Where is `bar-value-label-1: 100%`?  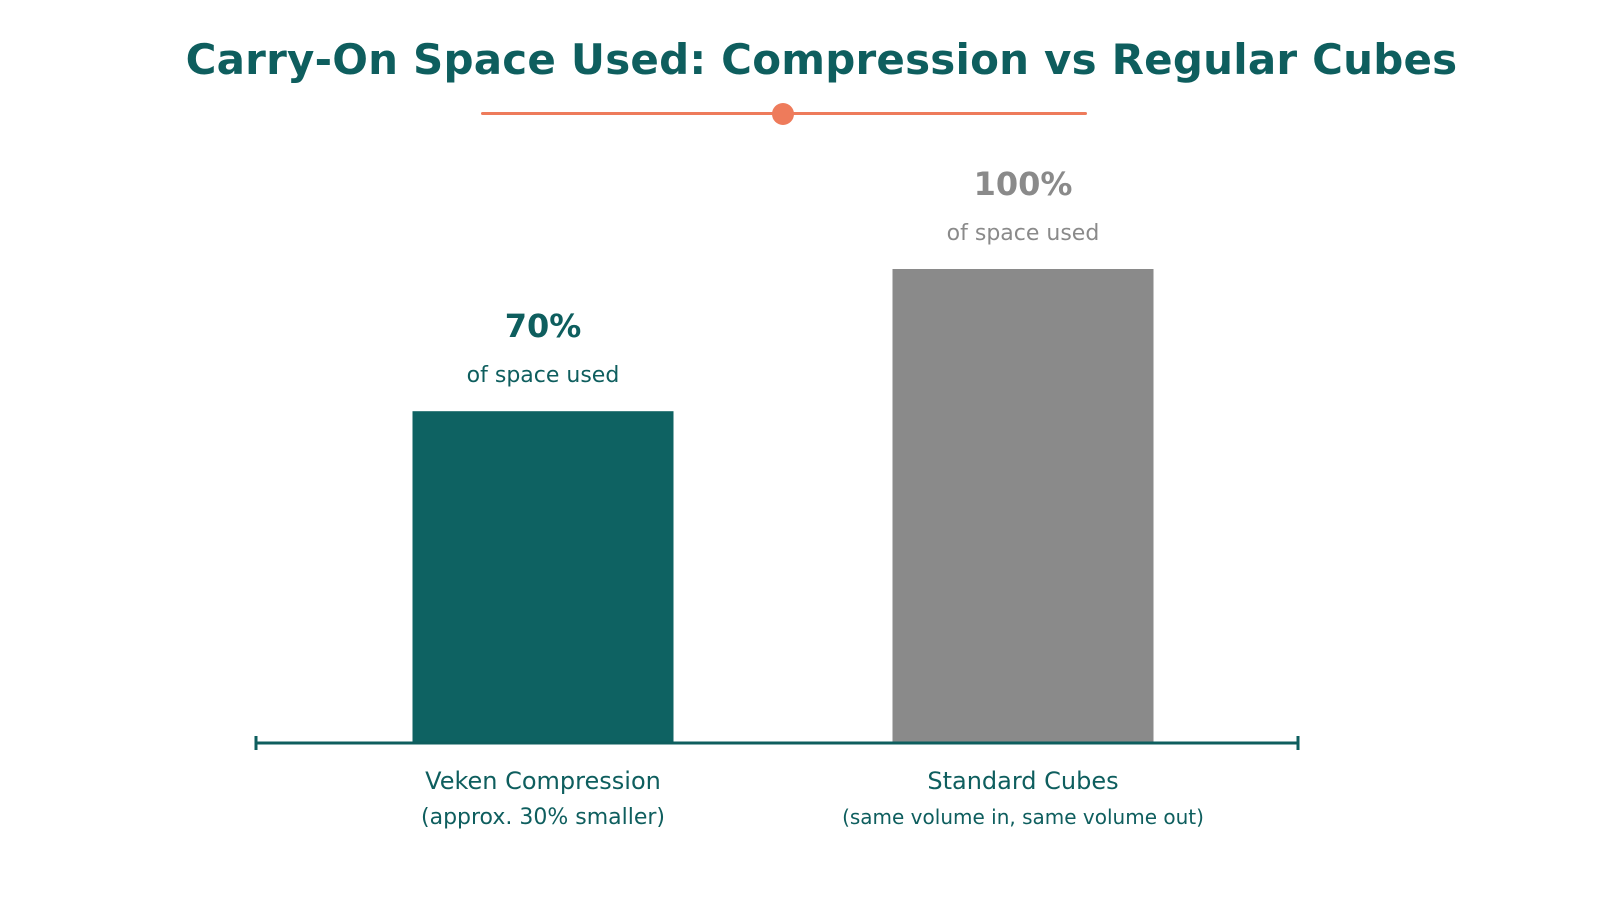 bar-value-label-1: 100% is located at coordinates (1023, 184).